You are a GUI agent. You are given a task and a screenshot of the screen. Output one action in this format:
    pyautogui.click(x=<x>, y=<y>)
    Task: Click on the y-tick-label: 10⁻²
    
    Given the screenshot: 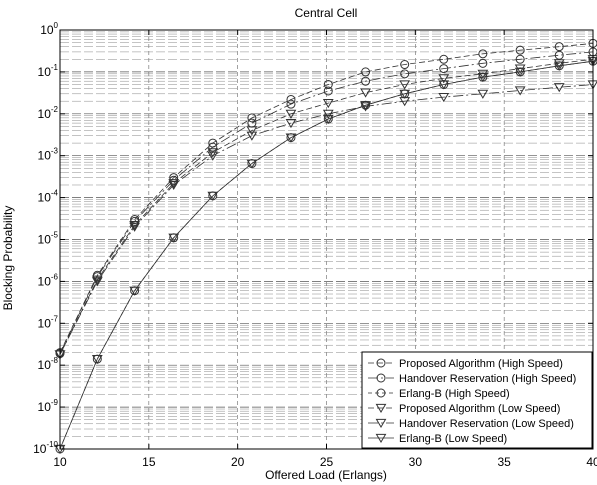 What is the action you would take?
    pyautogui.click(x=48, y=113)
    